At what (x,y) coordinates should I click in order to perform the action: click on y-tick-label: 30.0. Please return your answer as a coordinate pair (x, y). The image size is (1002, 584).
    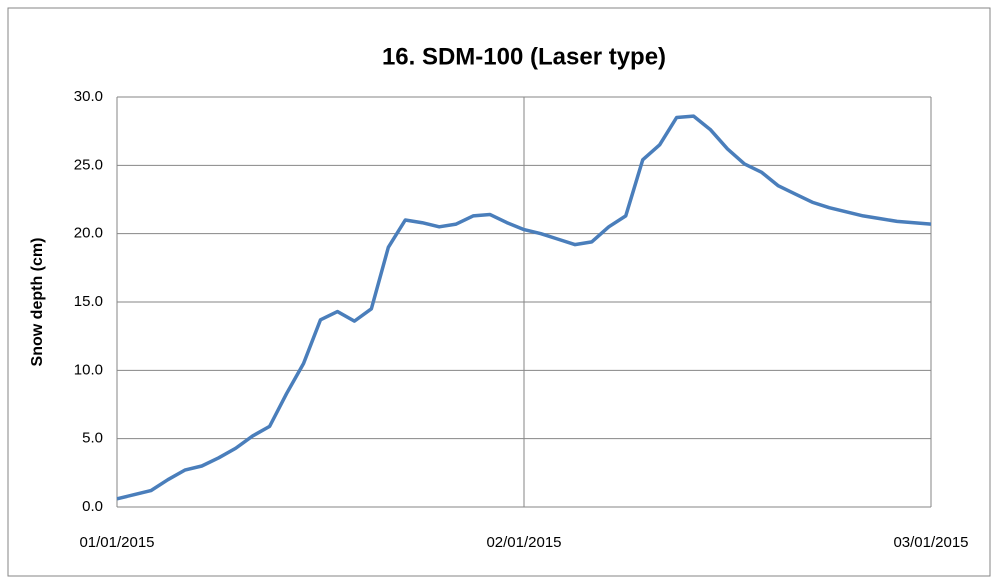
    Looking at the image, I should click on (88, 96).